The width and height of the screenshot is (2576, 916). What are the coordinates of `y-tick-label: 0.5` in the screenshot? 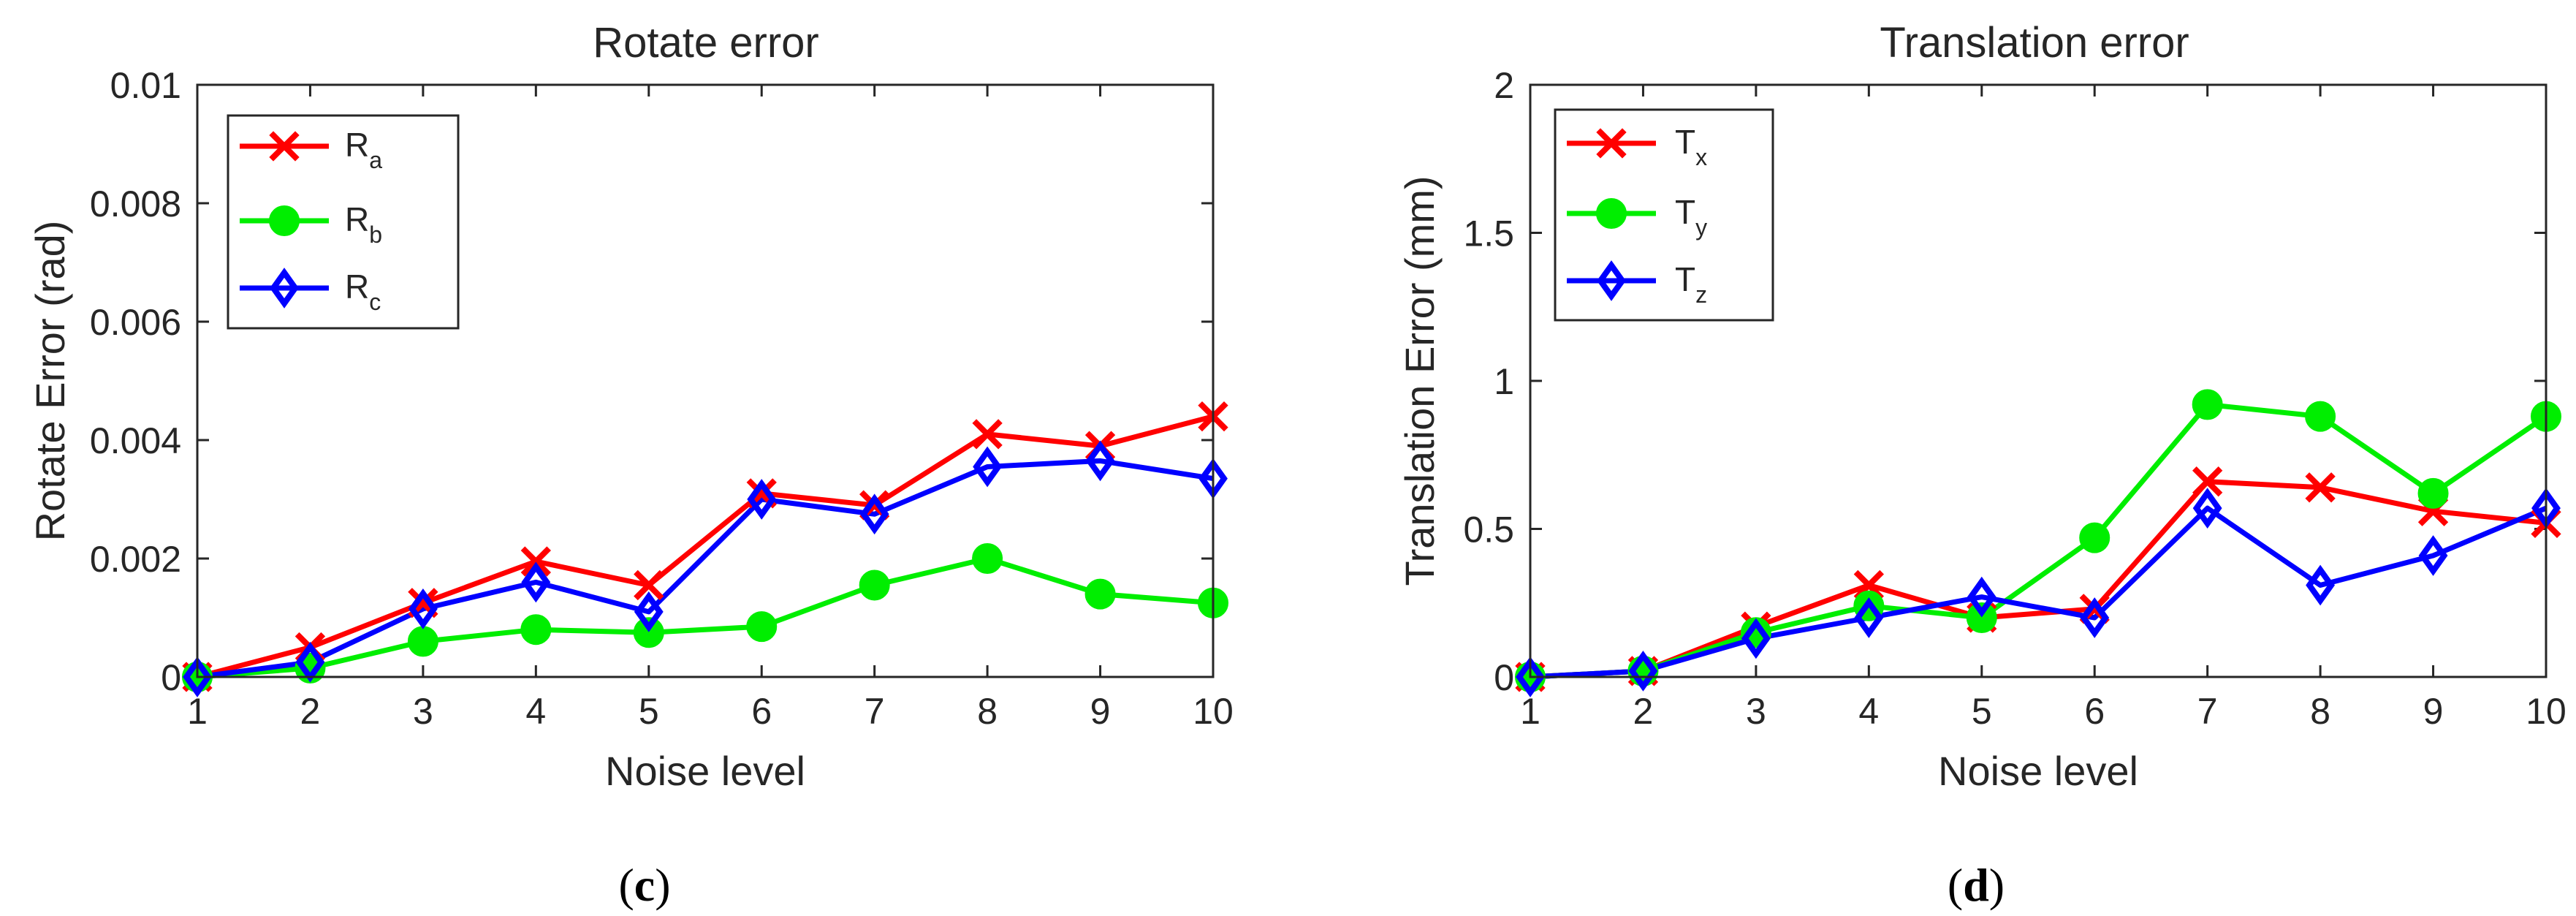 It's located at (1488, 530).